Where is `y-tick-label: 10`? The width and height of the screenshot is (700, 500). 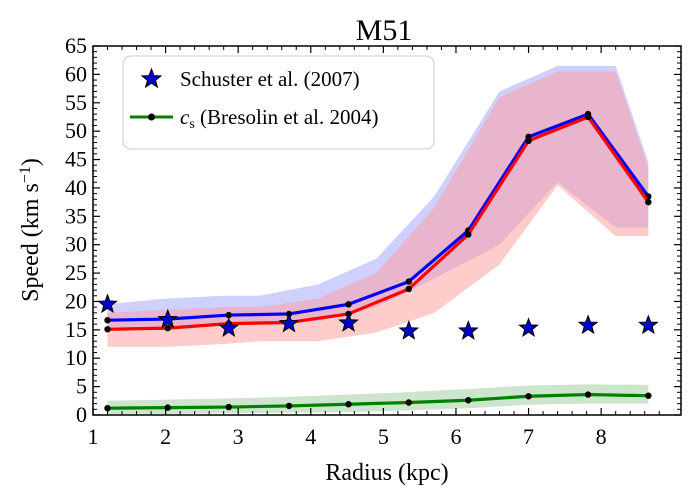 y-tick-label: 10 is located at coordinates (76, 357).